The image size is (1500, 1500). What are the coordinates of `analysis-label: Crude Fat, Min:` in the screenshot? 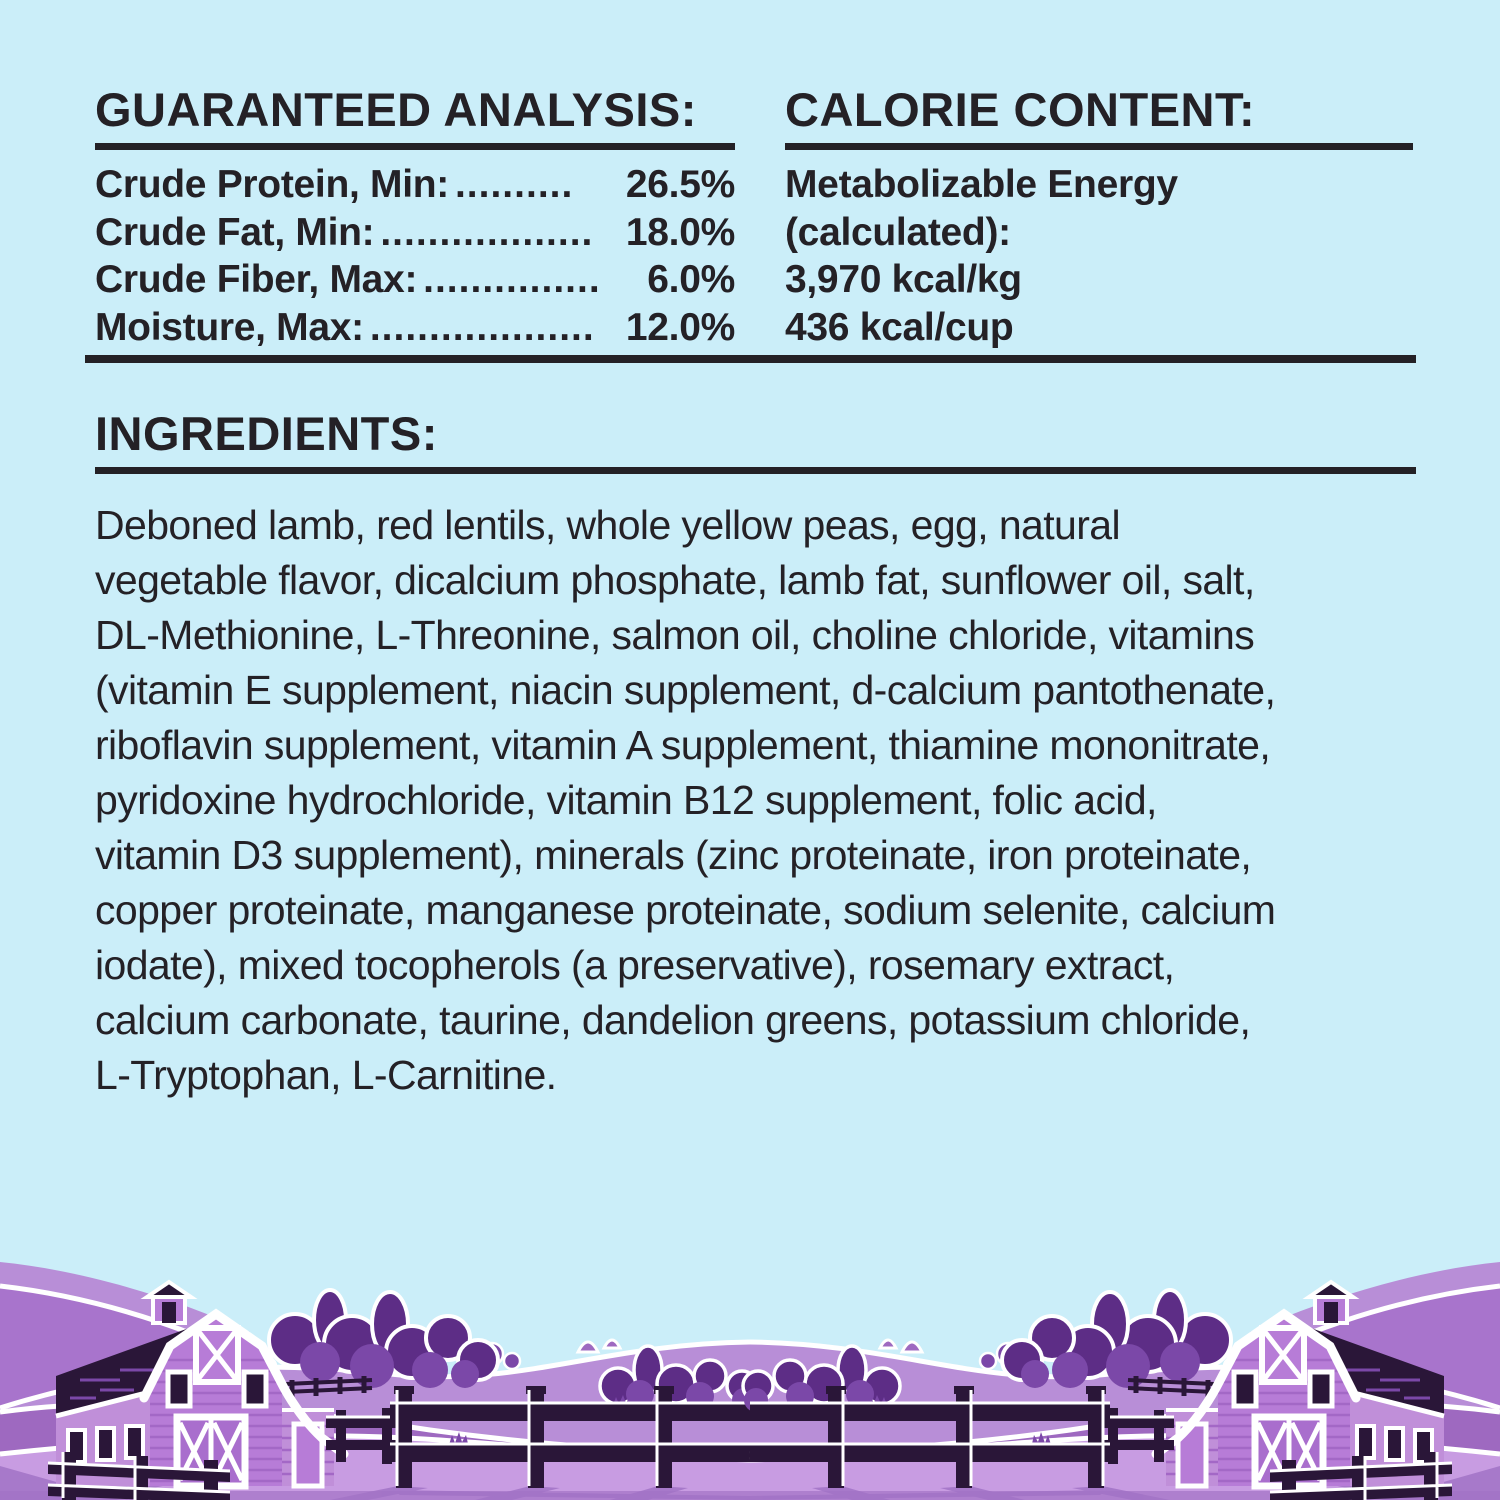 It's located at (235, 232).